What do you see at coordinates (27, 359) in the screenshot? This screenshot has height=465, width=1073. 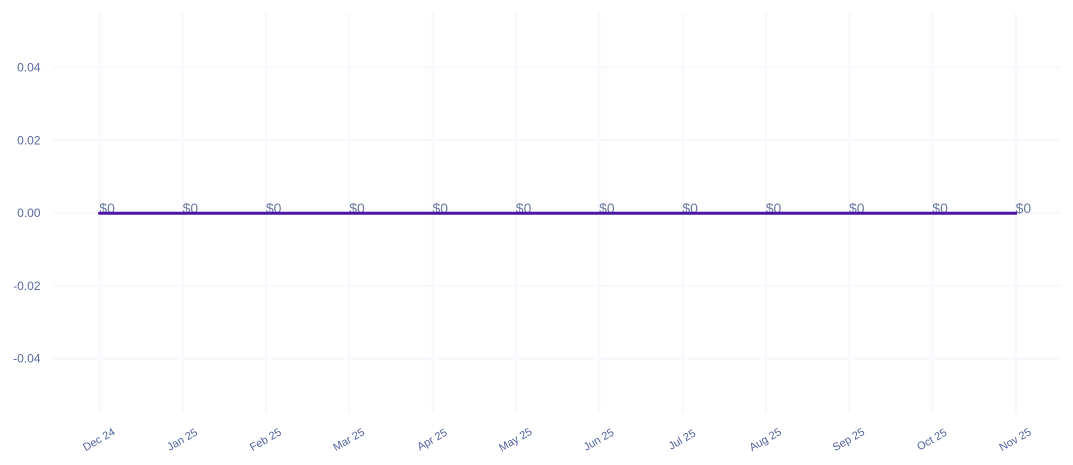 I see `svg-text: -0.04` at bounding box center [27, 359].